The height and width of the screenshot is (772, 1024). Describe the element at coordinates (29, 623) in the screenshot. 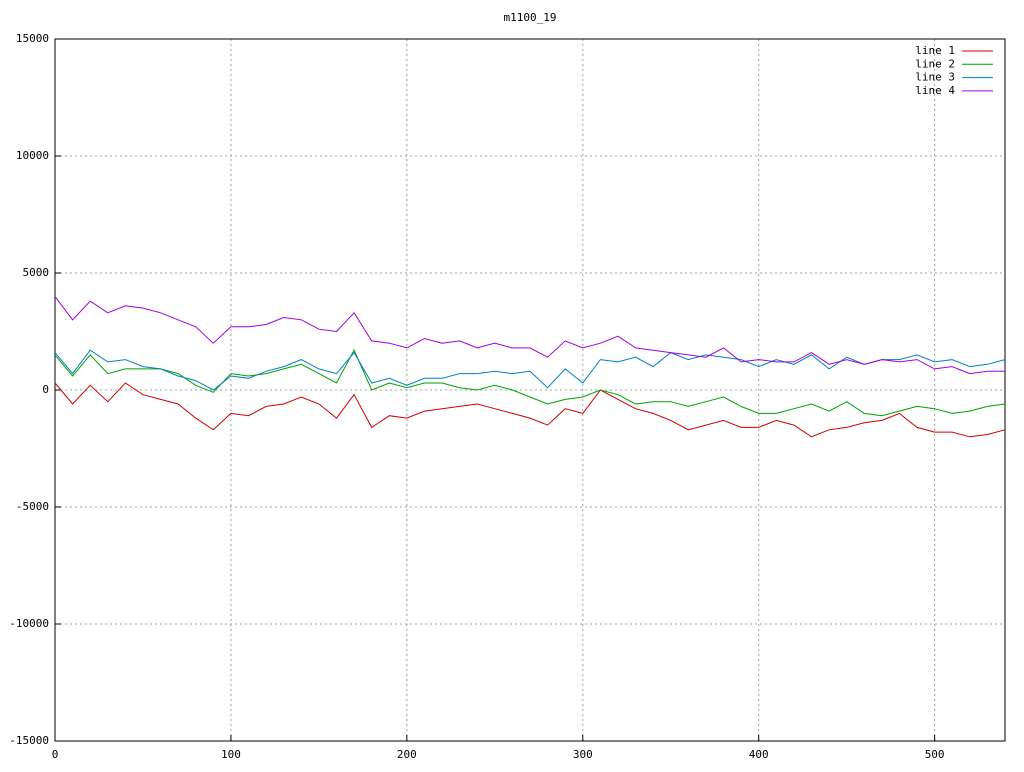

I see `y-tick-label: -10000` at that location.